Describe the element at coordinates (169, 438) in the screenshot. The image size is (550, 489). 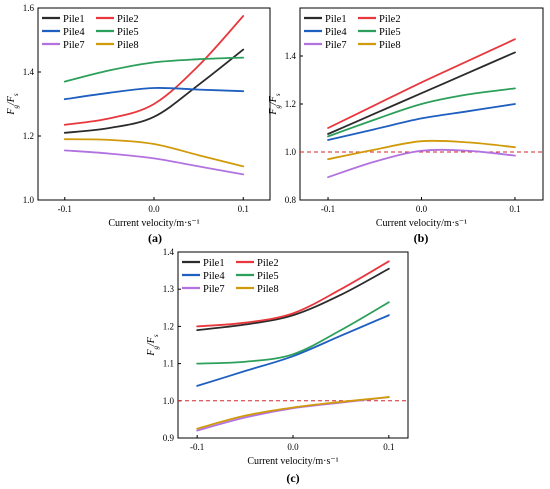
I see `y-tick-label: 0.9` at that location.